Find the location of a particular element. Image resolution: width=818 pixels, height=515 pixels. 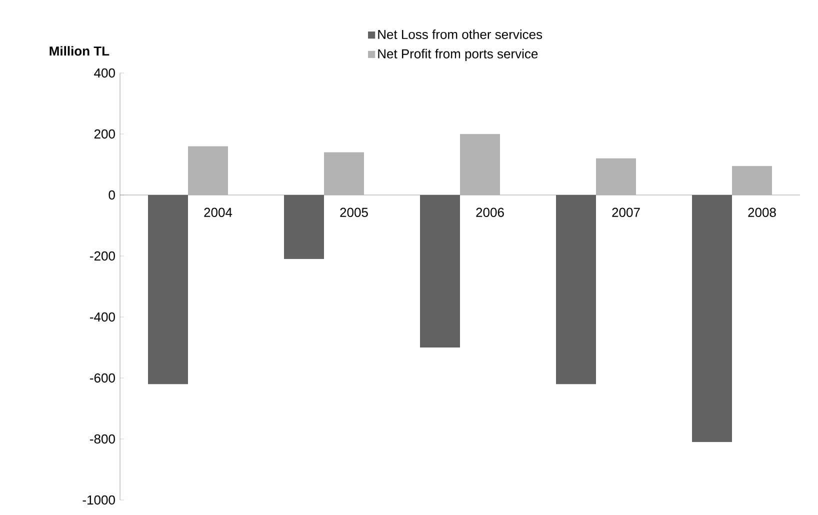

y-tick-label: -400 is located at coordinates (102, 317).